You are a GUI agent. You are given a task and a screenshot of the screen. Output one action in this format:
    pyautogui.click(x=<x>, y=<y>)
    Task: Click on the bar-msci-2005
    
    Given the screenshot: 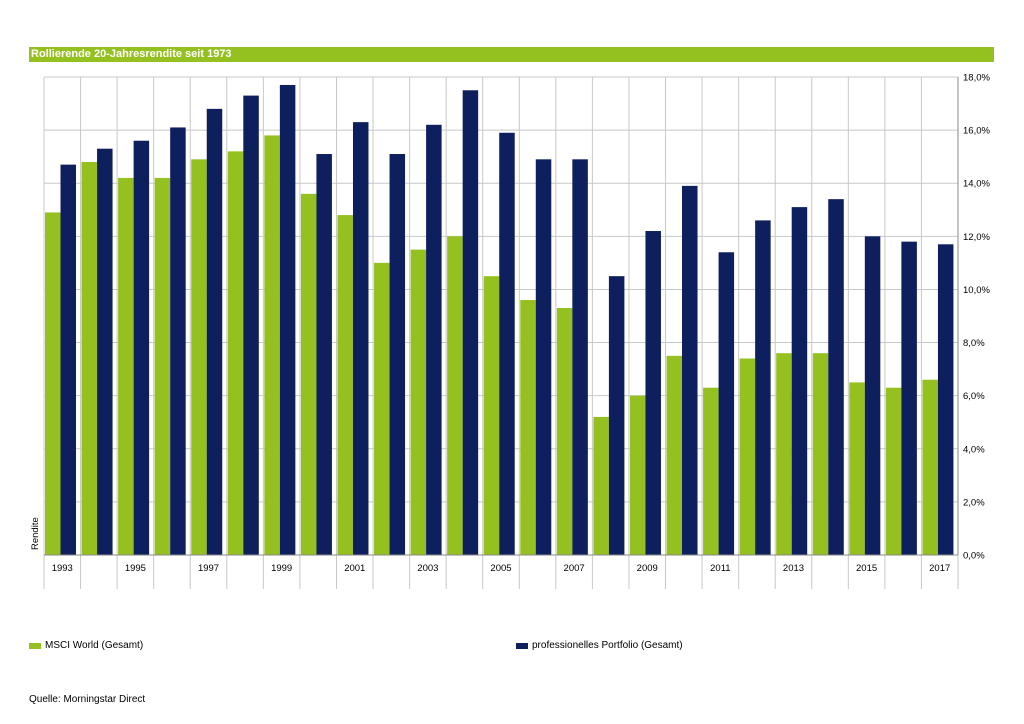 What is the action you would take?
    pyautogui.click(x=491, y=415)
    